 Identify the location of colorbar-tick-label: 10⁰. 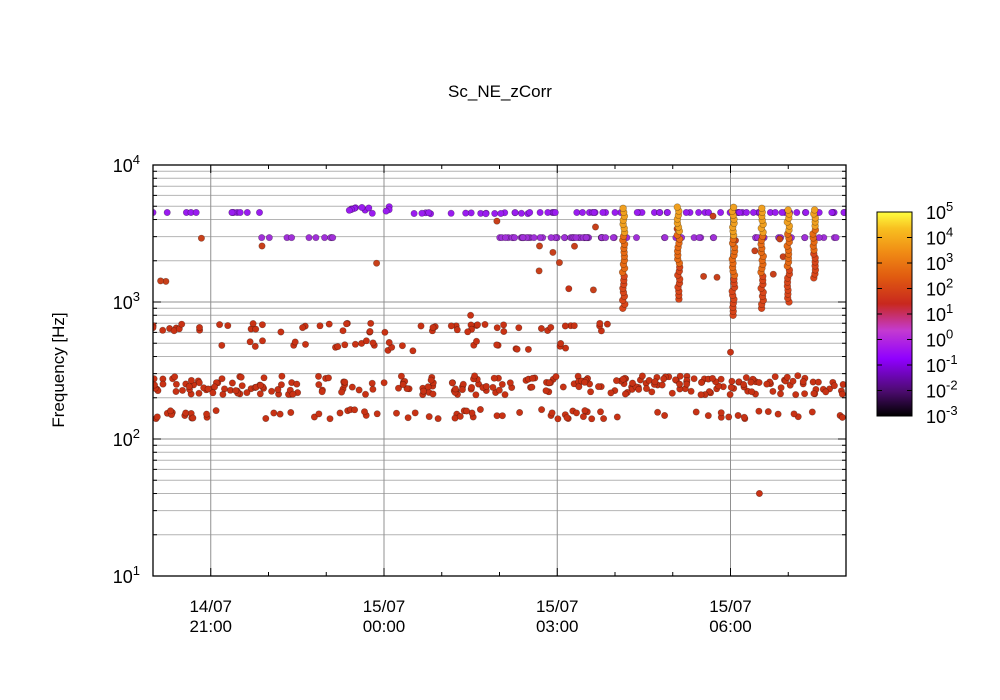
(939, 339).